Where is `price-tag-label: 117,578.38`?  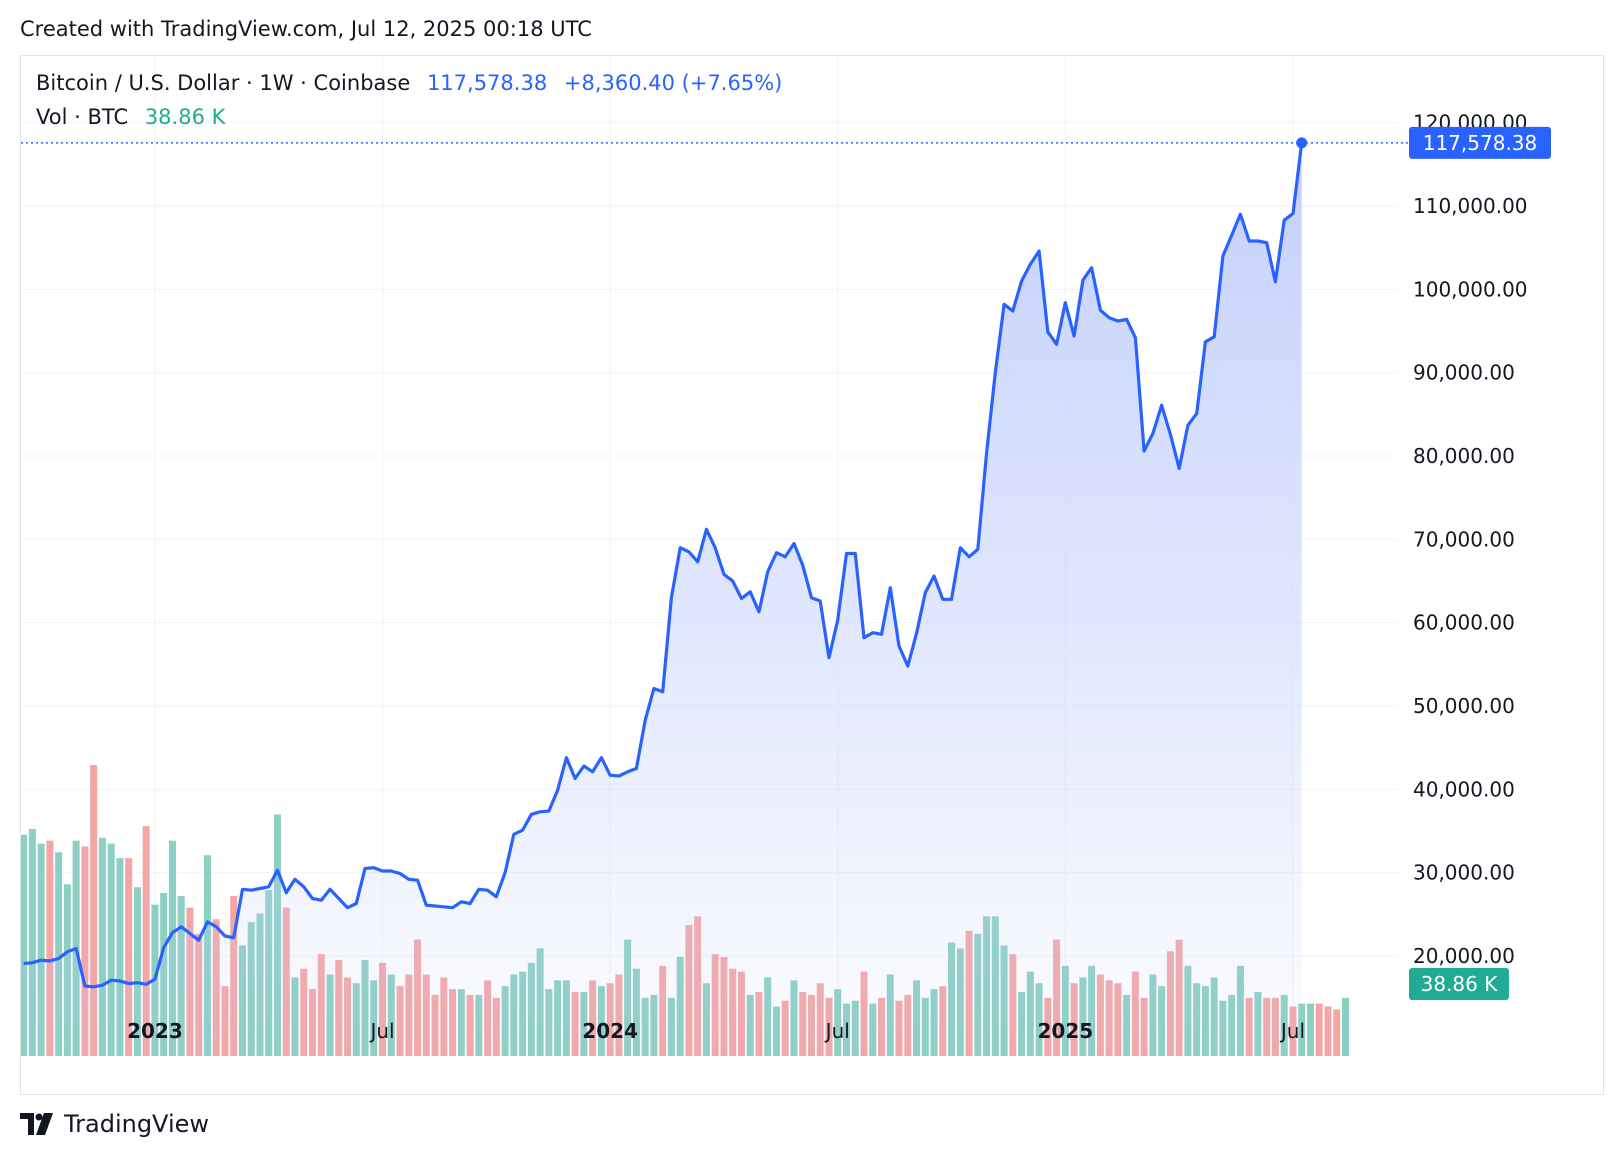
price-tag-label: 117,578.38 is located at coordinates (1480, 143).